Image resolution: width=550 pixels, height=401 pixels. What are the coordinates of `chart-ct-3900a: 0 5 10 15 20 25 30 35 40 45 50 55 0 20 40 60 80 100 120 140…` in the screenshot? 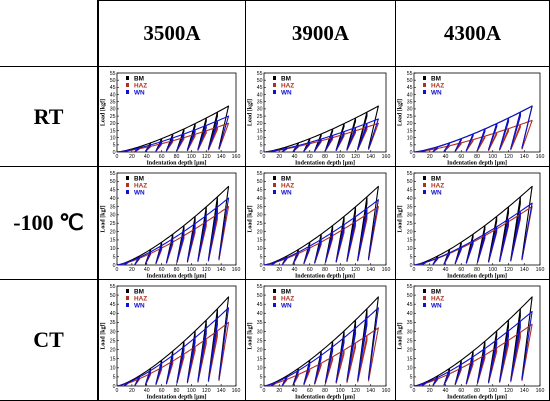 It's located at (320, 340).